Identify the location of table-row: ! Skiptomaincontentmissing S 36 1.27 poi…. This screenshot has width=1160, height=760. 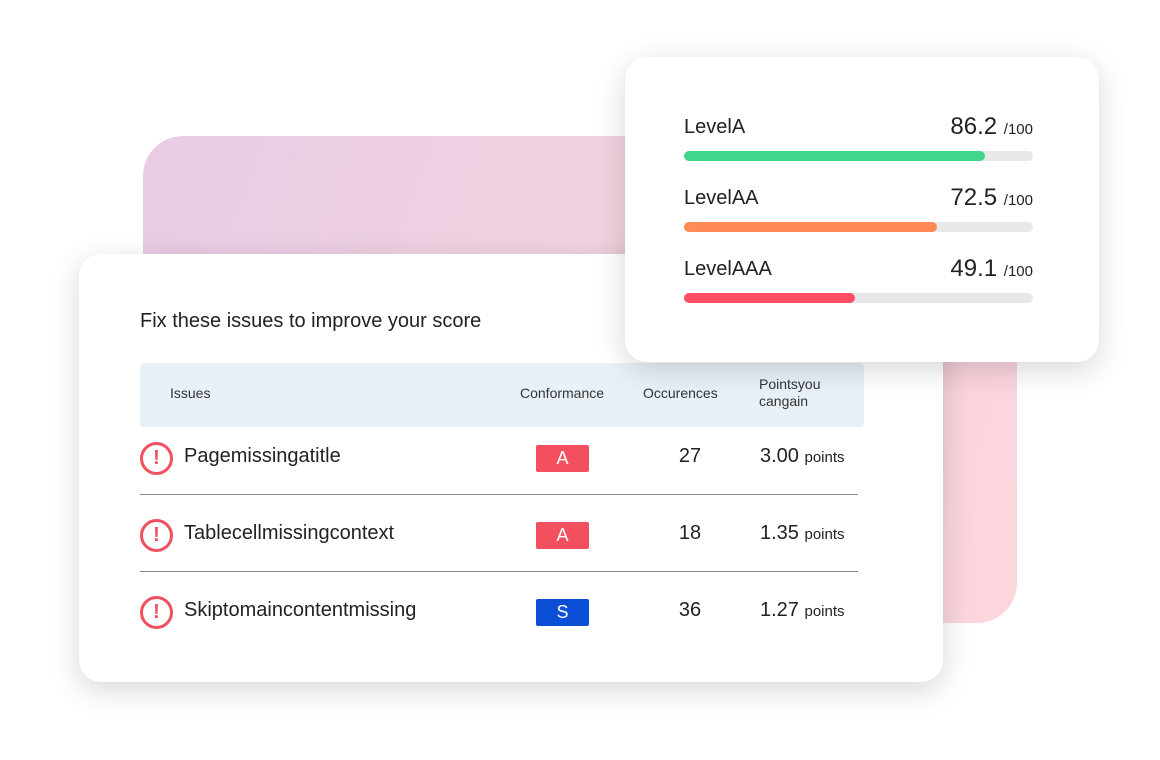
(499, 613).